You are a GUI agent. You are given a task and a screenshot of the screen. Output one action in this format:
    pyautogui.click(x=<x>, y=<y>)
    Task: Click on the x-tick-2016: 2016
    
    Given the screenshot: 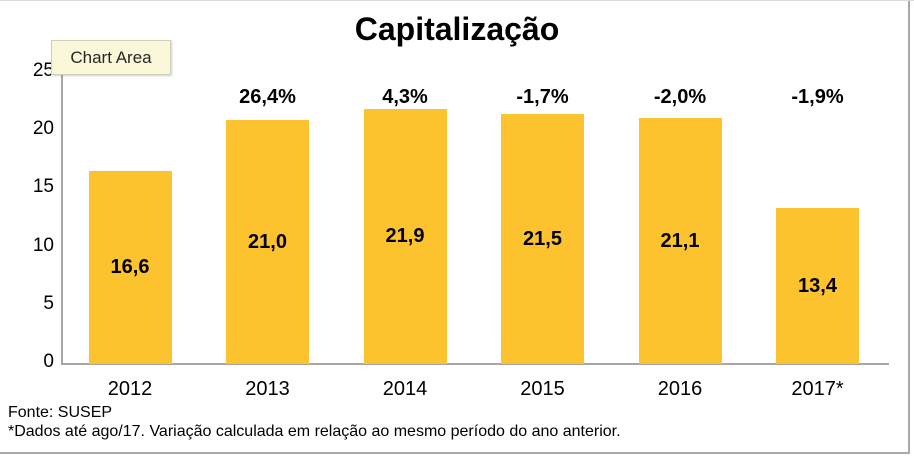 What is the action you would take?
    pyautogui.click(x=680, y=389)
    